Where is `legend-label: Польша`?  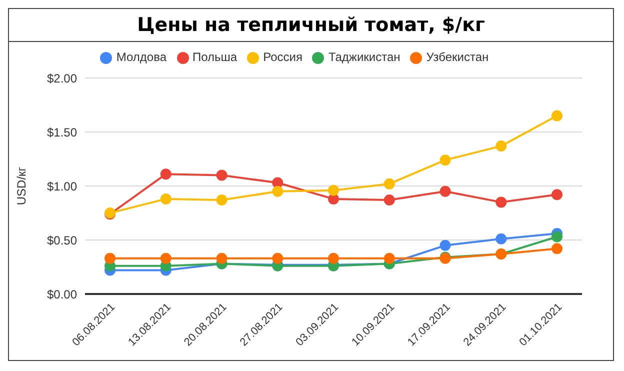 legend-label: Польша is located at coordinates (215, 57).